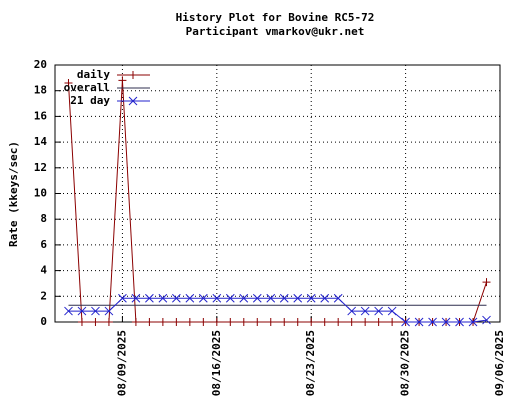 Image resolution: width=520 pixels, height=400 pixels. Describe the element at coordinates (40, 167) in the screenshot. I see `y-tick-label: 12` at that location.